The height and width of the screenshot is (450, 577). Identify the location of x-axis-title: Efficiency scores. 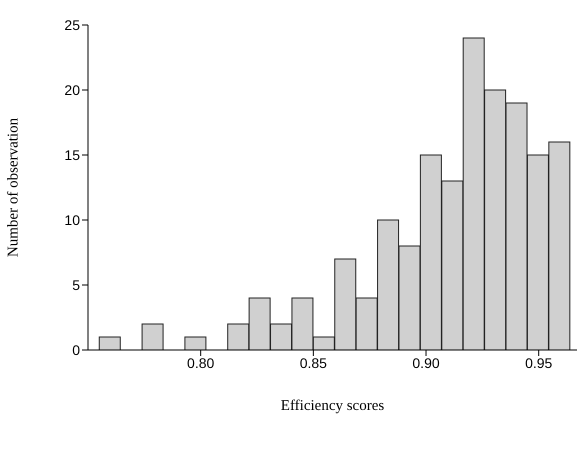
(332, 406).